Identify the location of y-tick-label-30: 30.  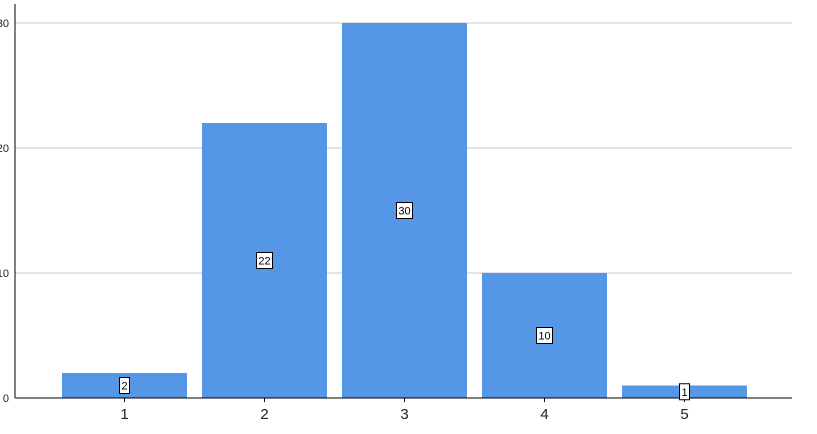
(4, 24).